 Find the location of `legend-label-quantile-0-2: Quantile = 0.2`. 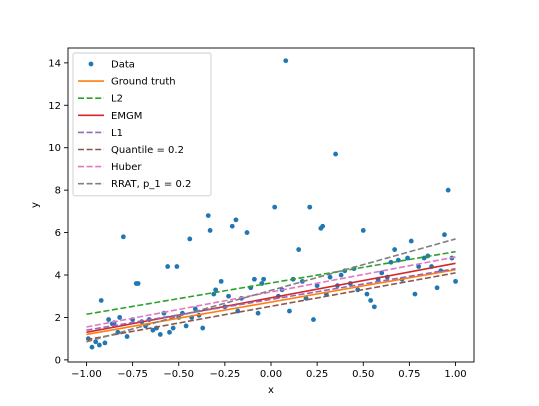

legend-label-quantile-0-2: Quantile = 0.2 is located at coordinates (147, 150).